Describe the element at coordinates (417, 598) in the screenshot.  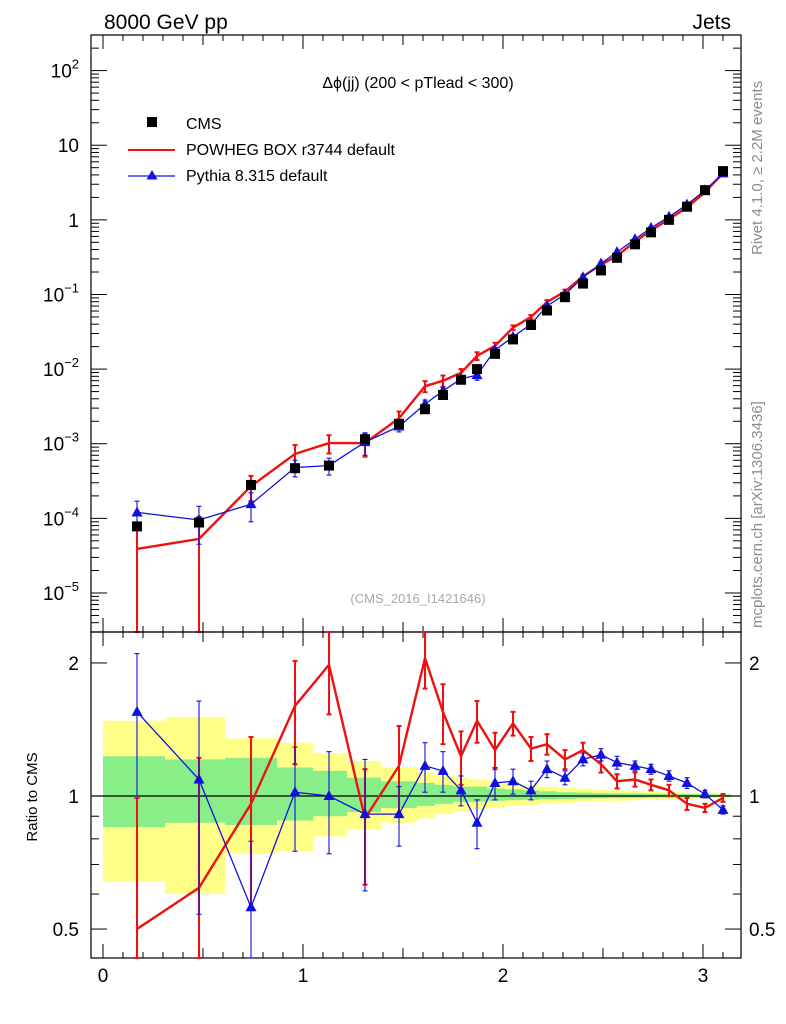
I see `analysis-watermark: (CMS_2016_I1421646)` at that location.